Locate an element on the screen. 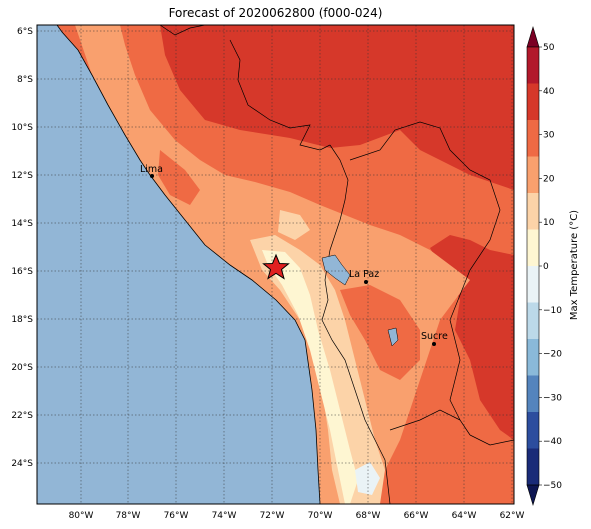  land-cold-patch is located at coordinates (310, 377).